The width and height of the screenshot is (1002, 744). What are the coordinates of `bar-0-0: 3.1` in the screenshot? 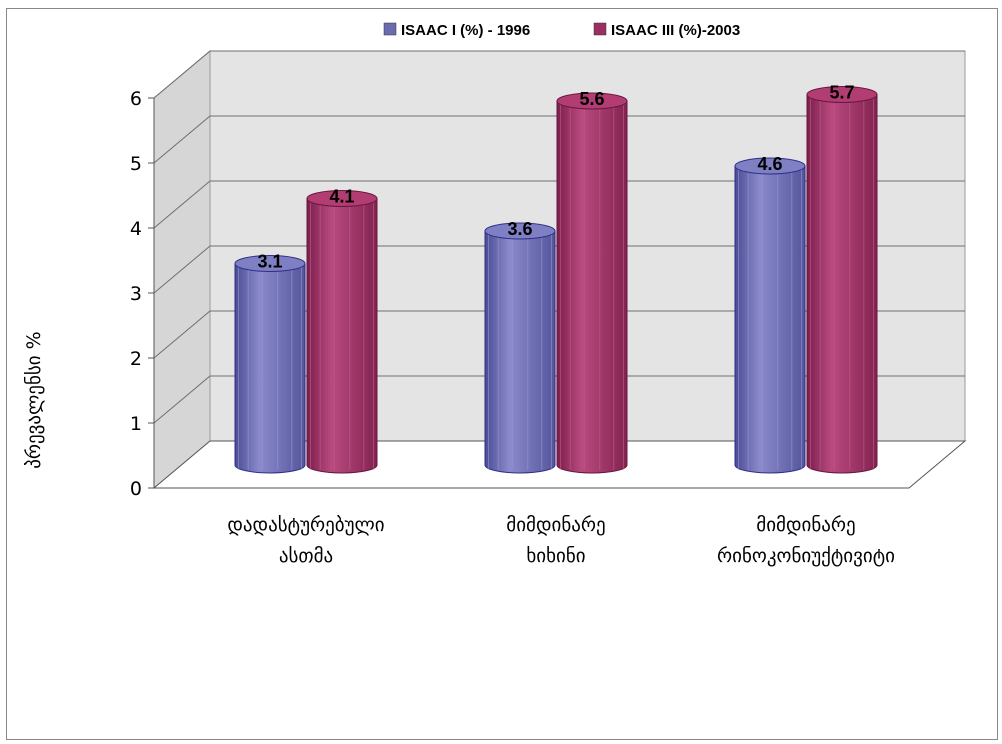 It's located at (270, 363).